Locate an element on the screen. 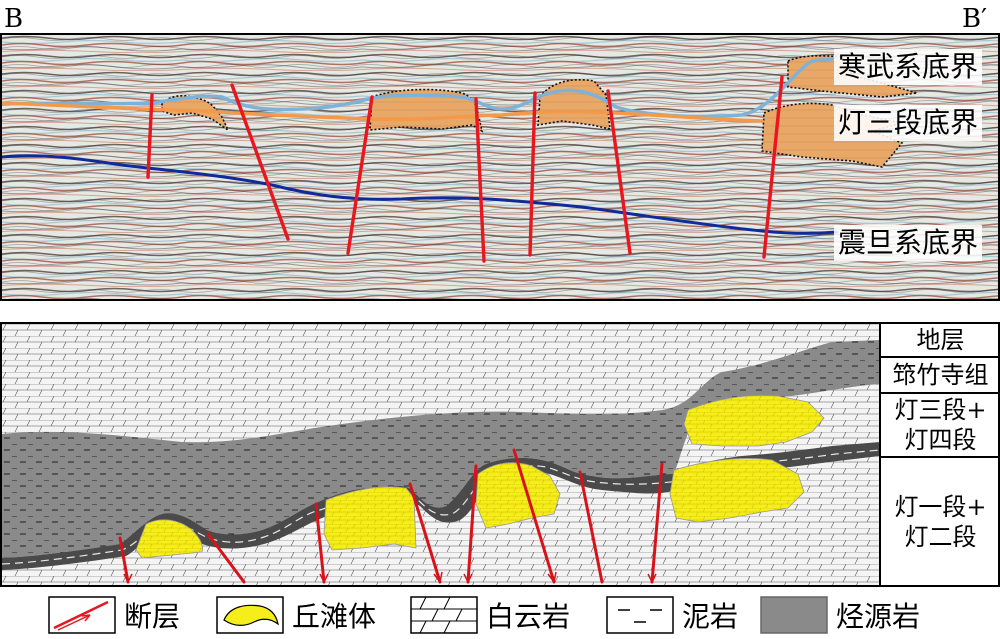 Image resolution: width=1000 pixels, height=639 pixels. legend-item-shoal: 丘滩体 is located at coordinates (296, 614).